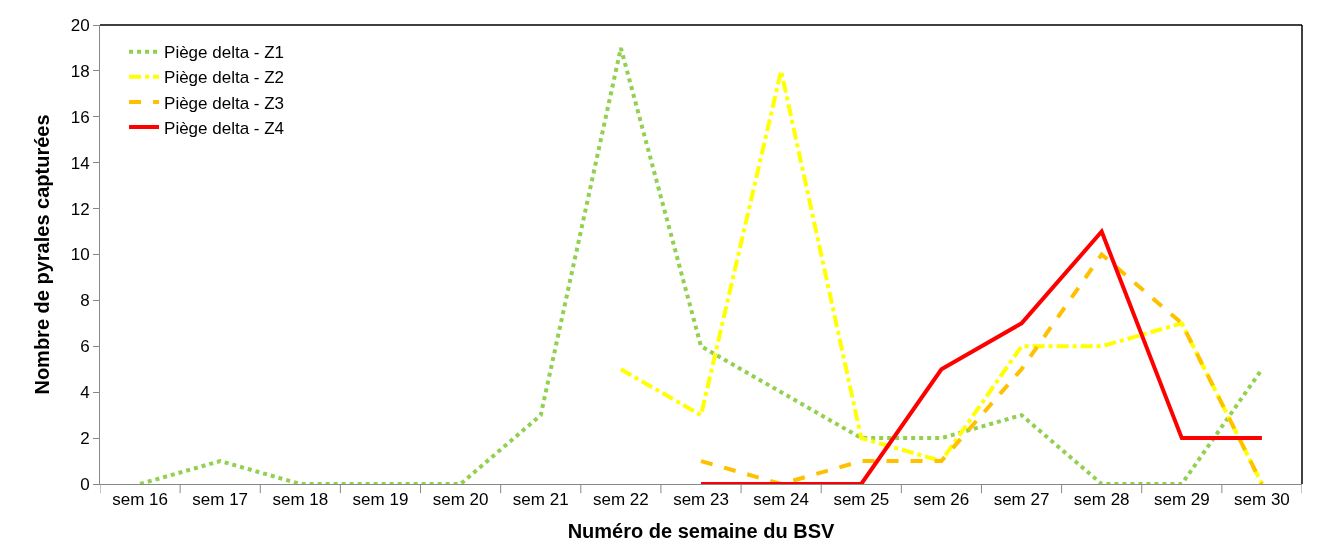 The width and height of the screenshot is (1337, 554). What do you see at coordinates (80, 71) in the screenshot?
I see `y-tick-label: 18` at bounding box center [80, 71].